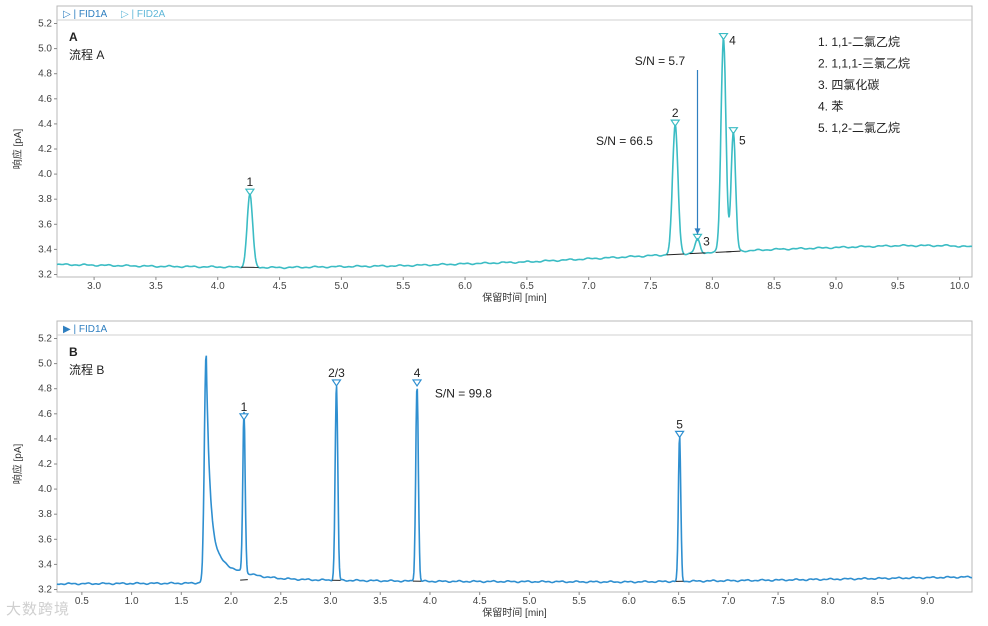  Describe the element at coordinates (132, 601) in the screenshot. I see `x-tick-label: 1.0` at that location.